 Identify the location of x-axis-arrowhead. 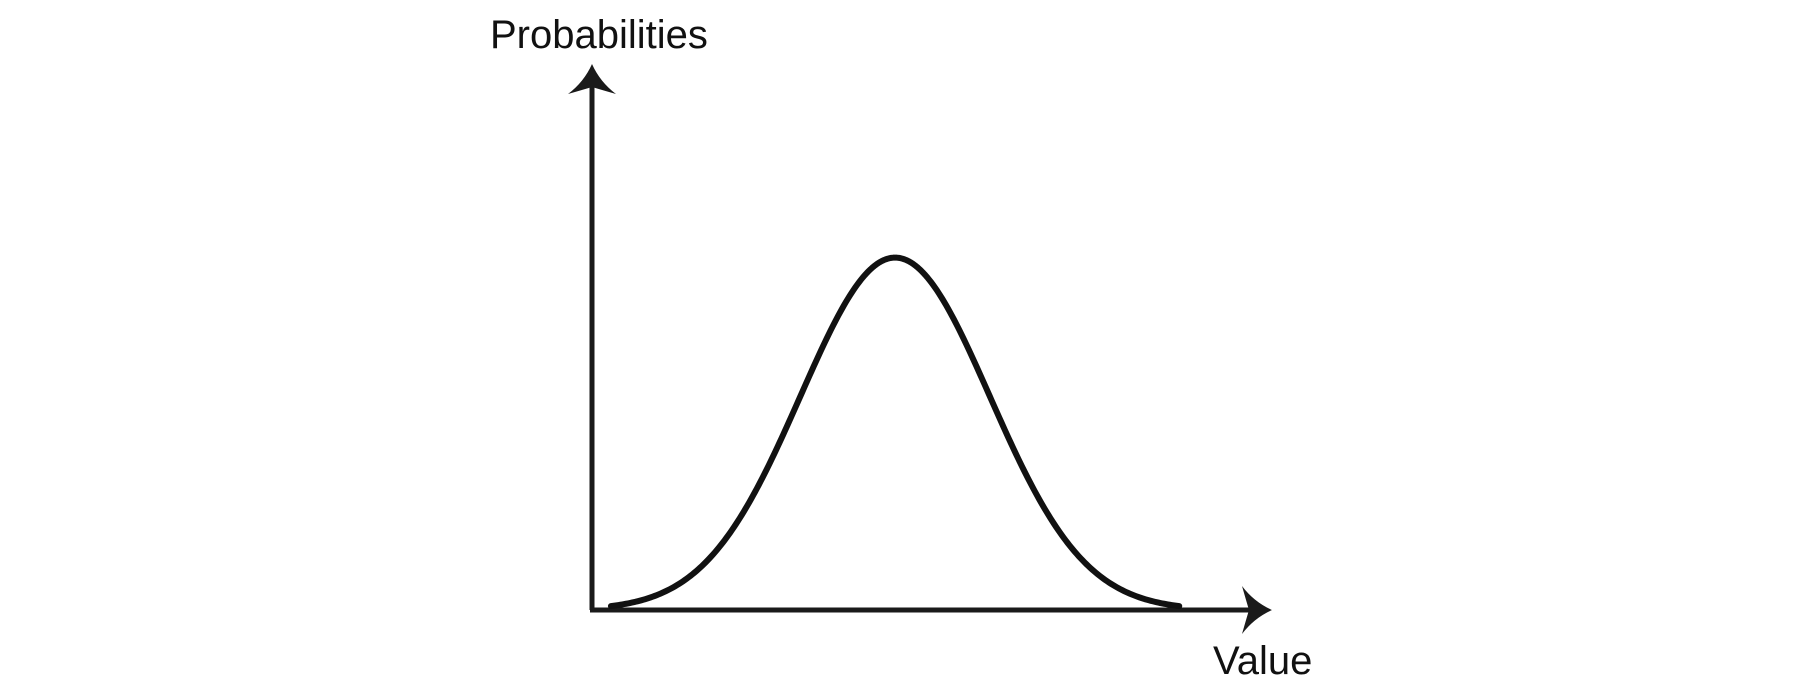
(1257, 610).